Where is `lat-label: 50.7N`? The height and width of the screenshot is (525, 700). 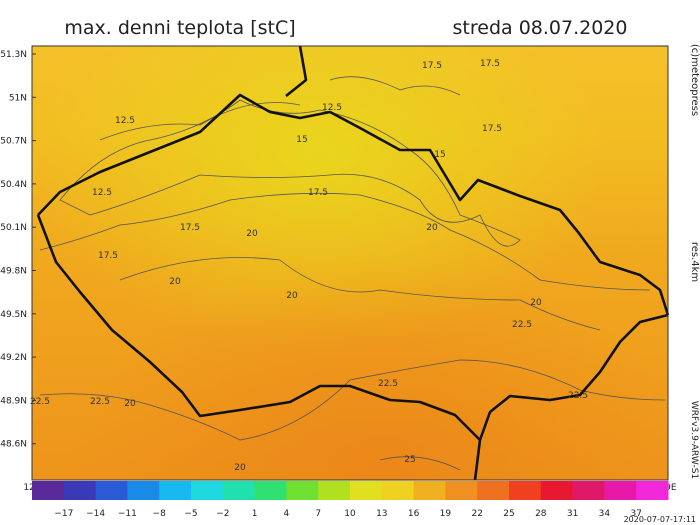 lat-label: 50.7N is located at coordinates (13, 142).